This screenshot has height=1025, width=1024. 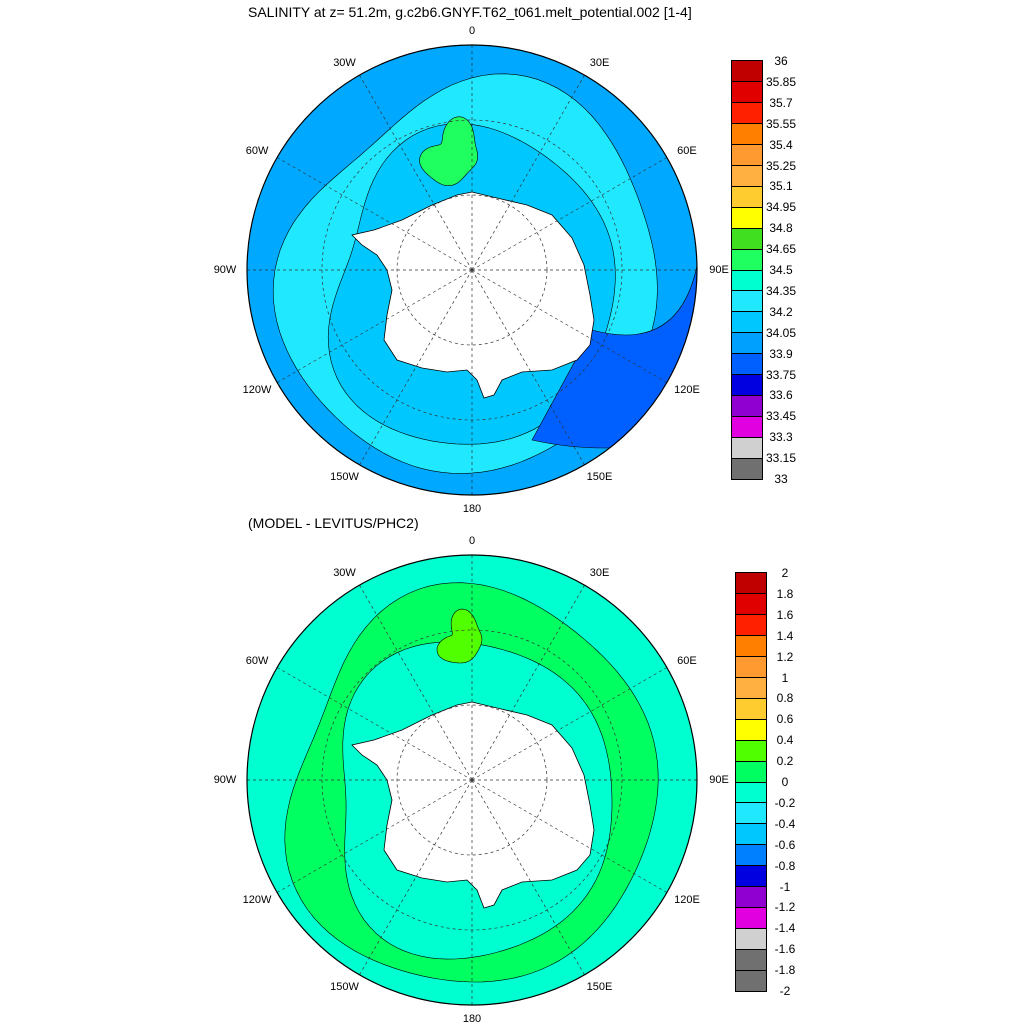 I want to click on colorbar-tick-label: 34.5, so click(x=781, y=270).